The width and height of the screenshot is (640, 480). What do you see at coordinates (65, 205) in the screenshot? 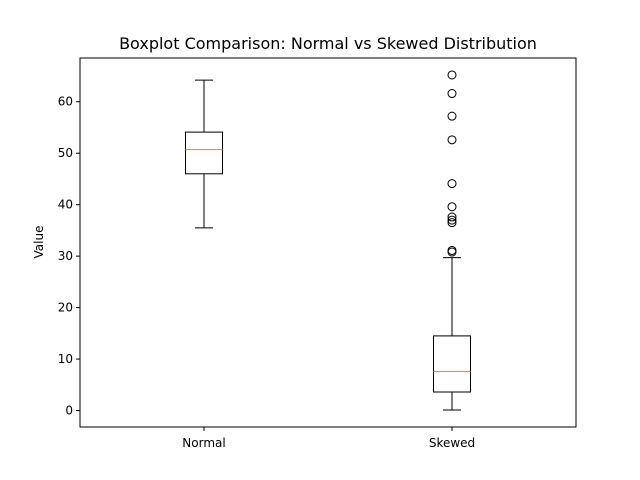
I see `y-tick-label: 40` at bounding box center [65, 205].